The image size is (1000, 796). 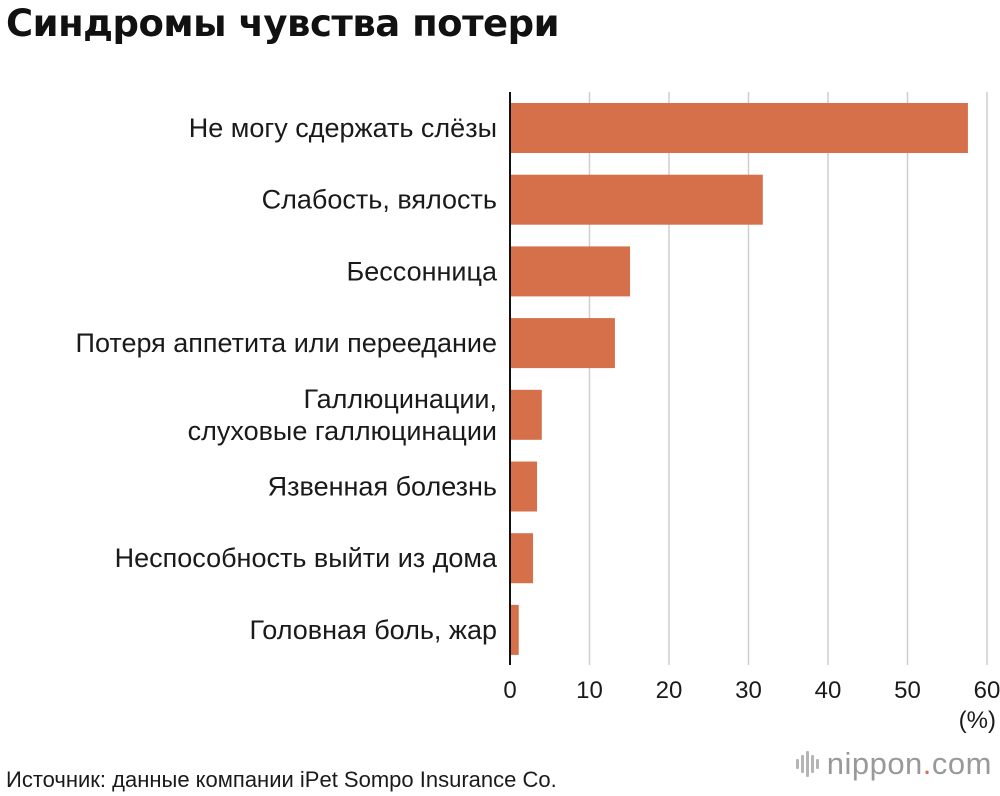 I want to click on brand-name: nippon.com, so click(x=909, y=764).